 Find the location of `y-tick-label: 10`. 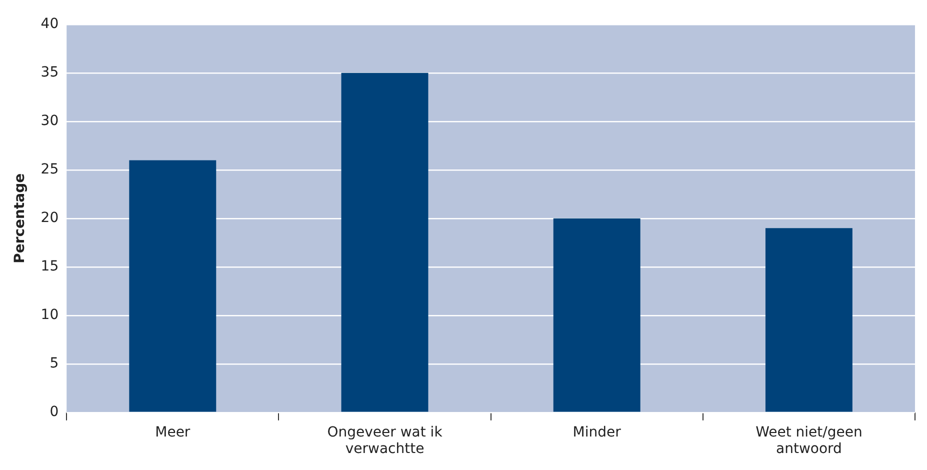

y-tick-label: 10 is located at coordinates (49, 315).